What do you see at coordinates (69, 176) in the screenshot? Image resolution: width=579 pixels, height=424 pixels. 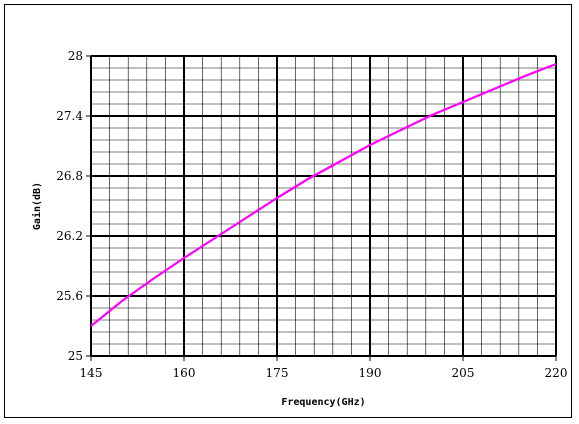 I see `y-tick-label: 26.8` at bounding box center [69, 176].